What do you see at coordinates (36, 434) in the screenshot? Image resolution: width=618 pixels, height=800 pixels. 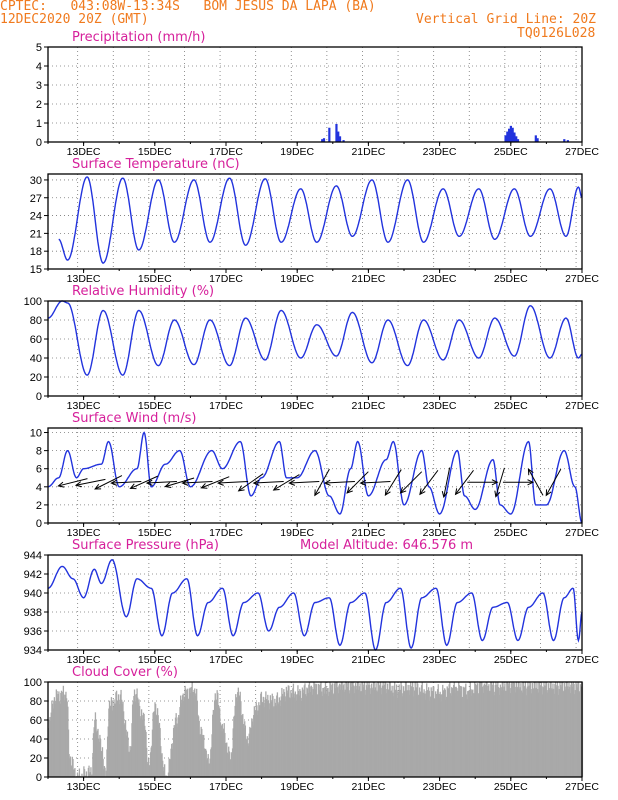 I see `y-tick-label: 10` at bounding box center [36, 434].